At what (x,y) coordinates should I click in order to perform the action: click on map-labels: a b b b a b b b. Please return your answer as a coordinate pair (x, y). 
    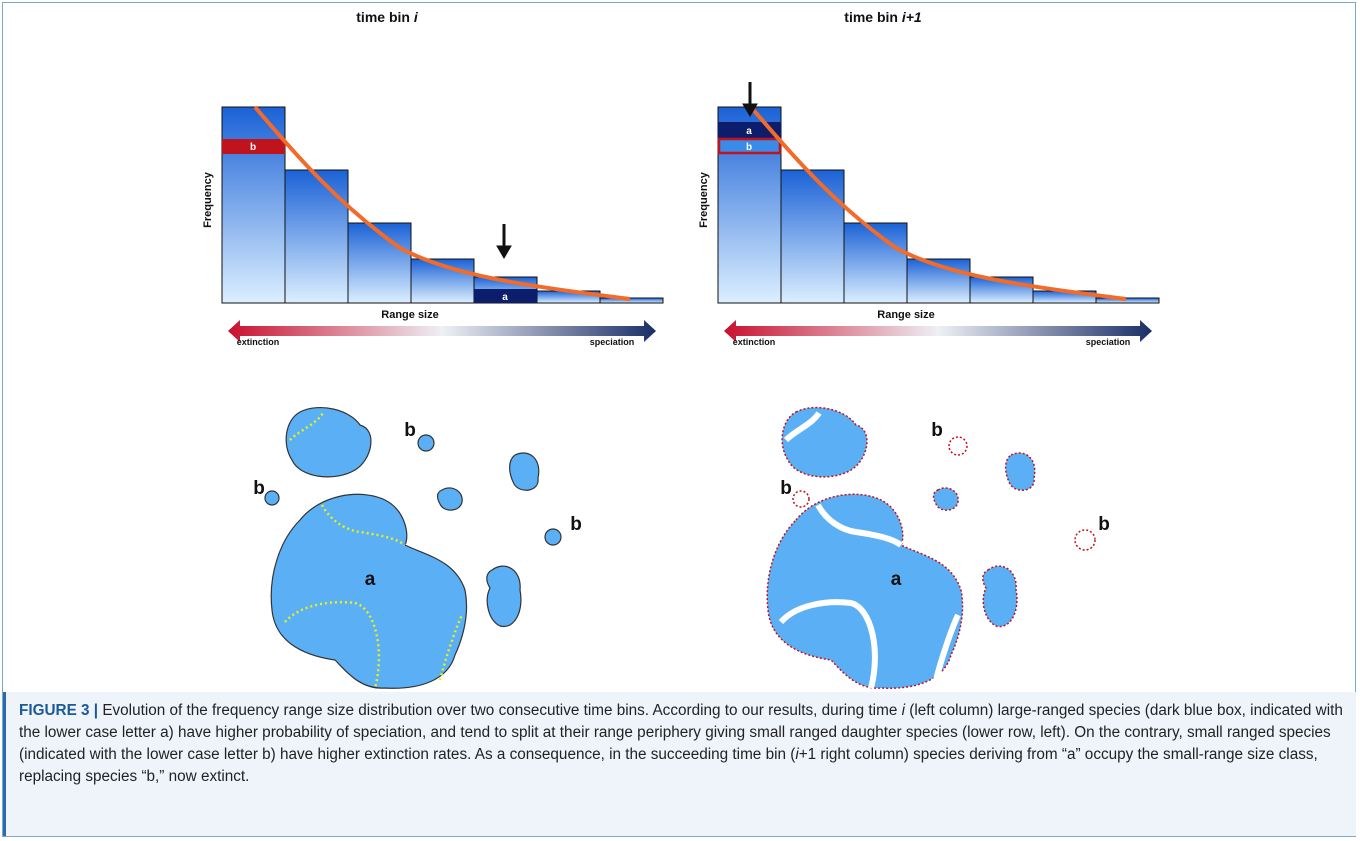
    Looking at the image, I should click on (681, 505).